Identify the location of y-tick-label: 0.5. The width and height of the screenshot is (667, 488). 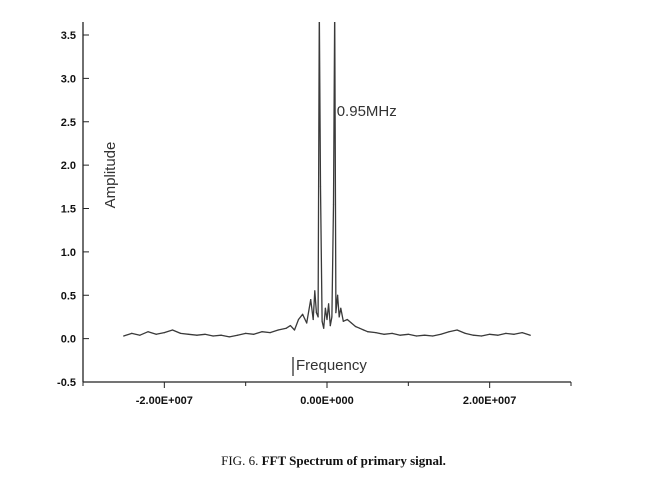
(68, 296).